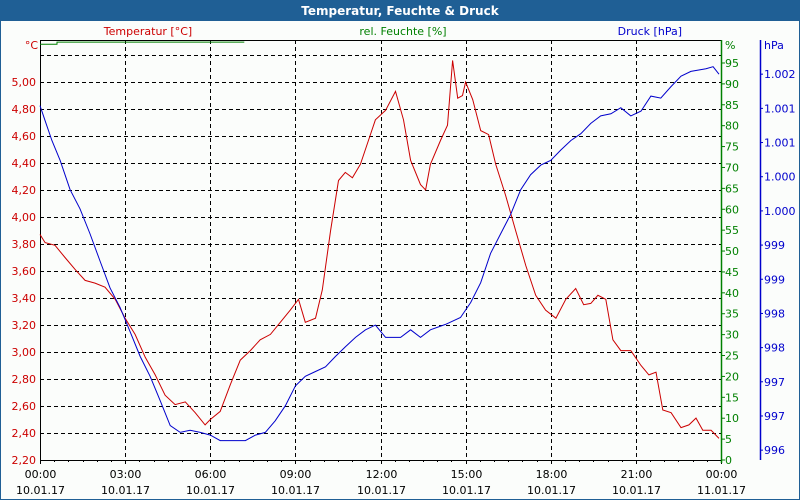 The image size is (800, 500). Describe the element at coordinates (732, 356) in the screenshot. I see `humidity-tick-label: 25` at that location.